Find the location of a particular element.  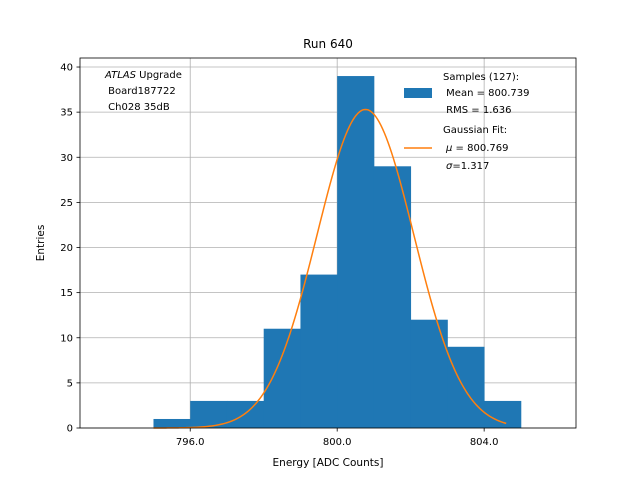

y-tick-label: 35 is located at coordinates (66, 113).